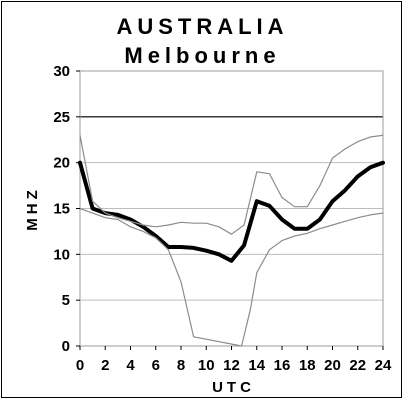  Describe the element at coordinates (357, 365) in the screenshot. I see `x-tick-label: 22` at that location.